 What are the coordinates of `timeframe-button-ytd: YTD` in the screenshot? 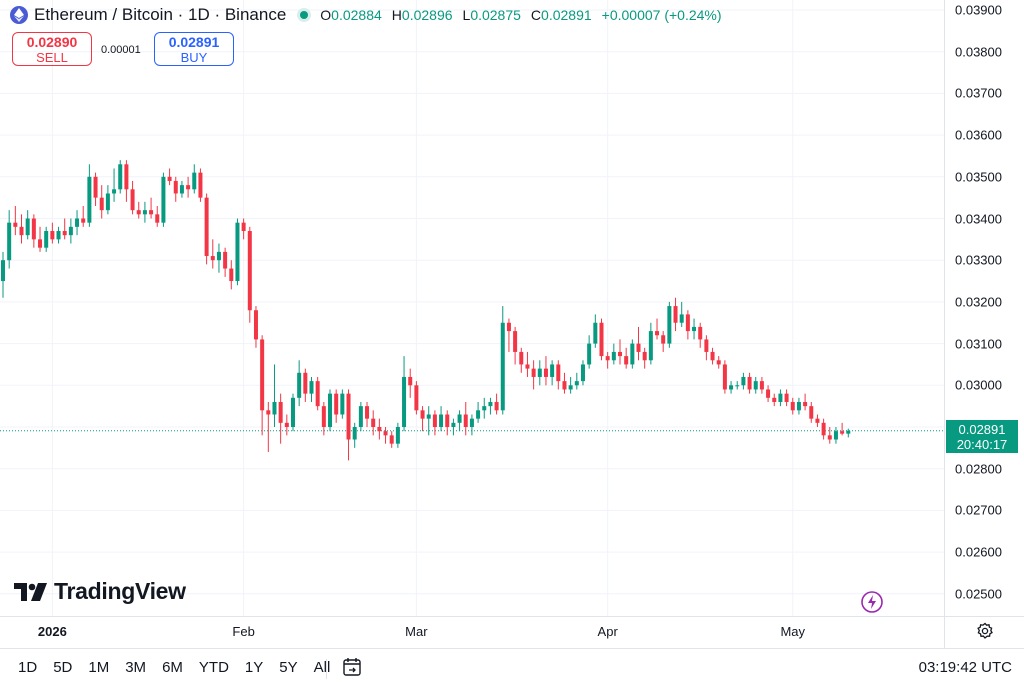 It's located at (213, 667).